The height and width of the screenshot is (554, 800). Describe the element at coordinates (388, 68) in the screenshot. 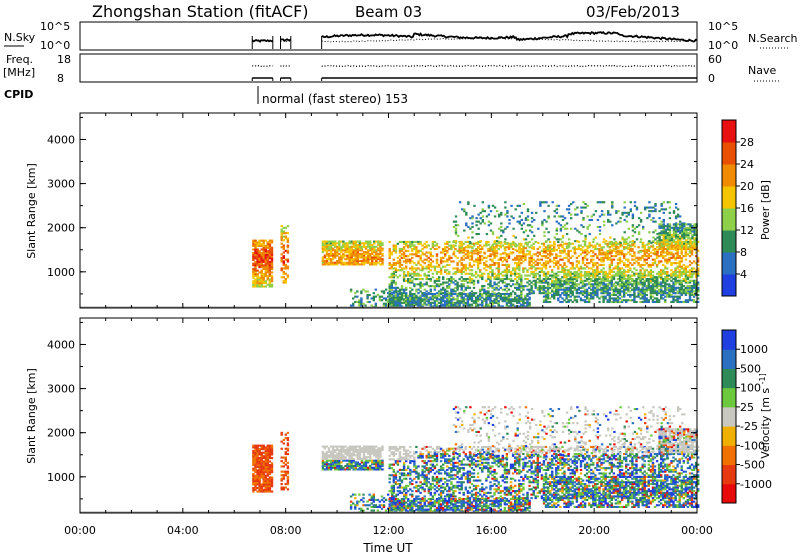

I see `freq-frame` at that location.